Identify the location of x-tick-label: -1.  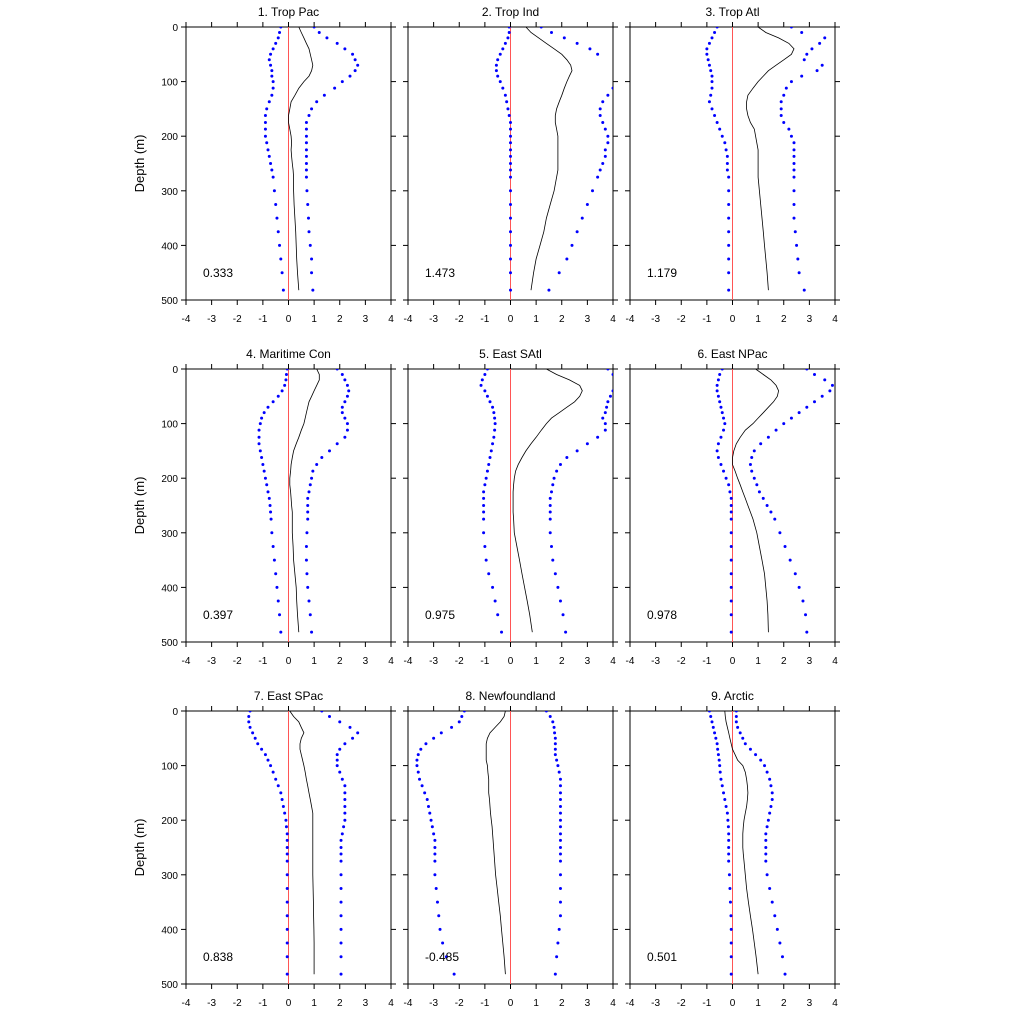
(484, 661).